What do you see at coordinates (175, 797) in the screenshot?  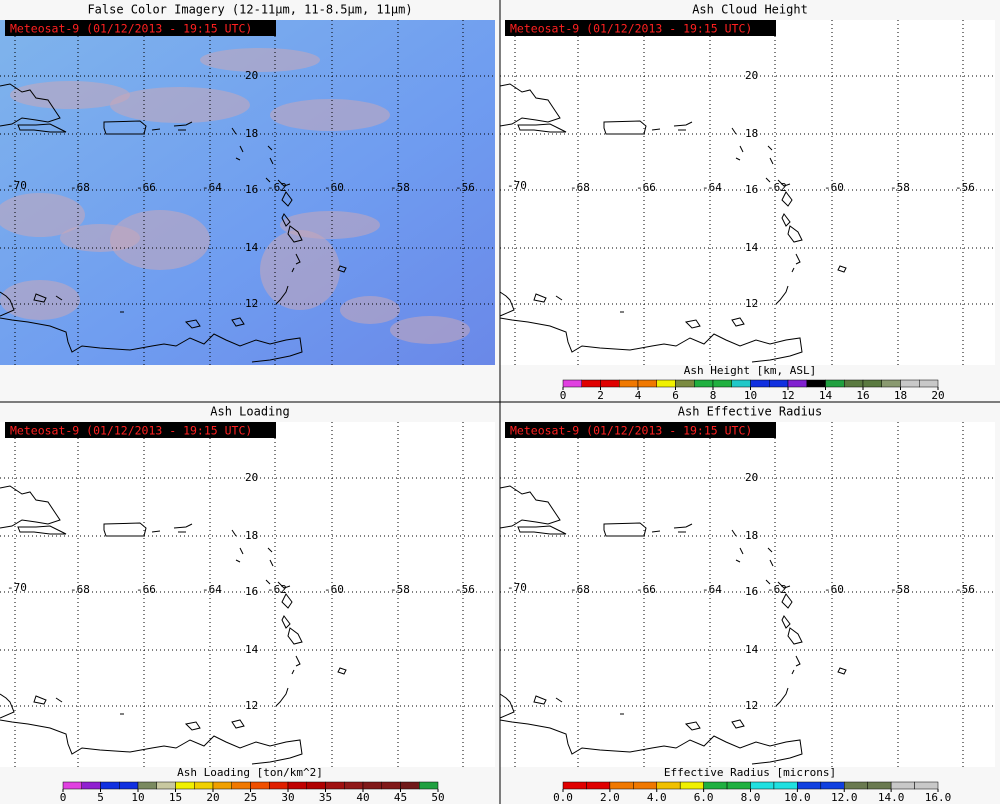 I see `colorbar-tick-label: 15` at bounding box center [175, 797].